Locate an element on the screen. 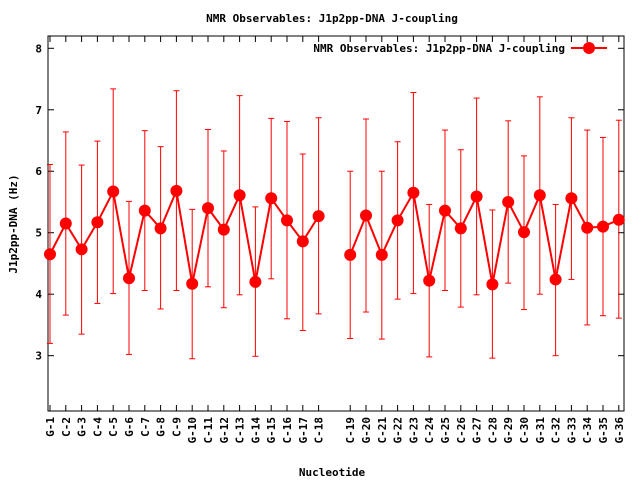 This screenshot has height=480, width=640. x-tick-label: G-22 is located at coordinates (398, 430).